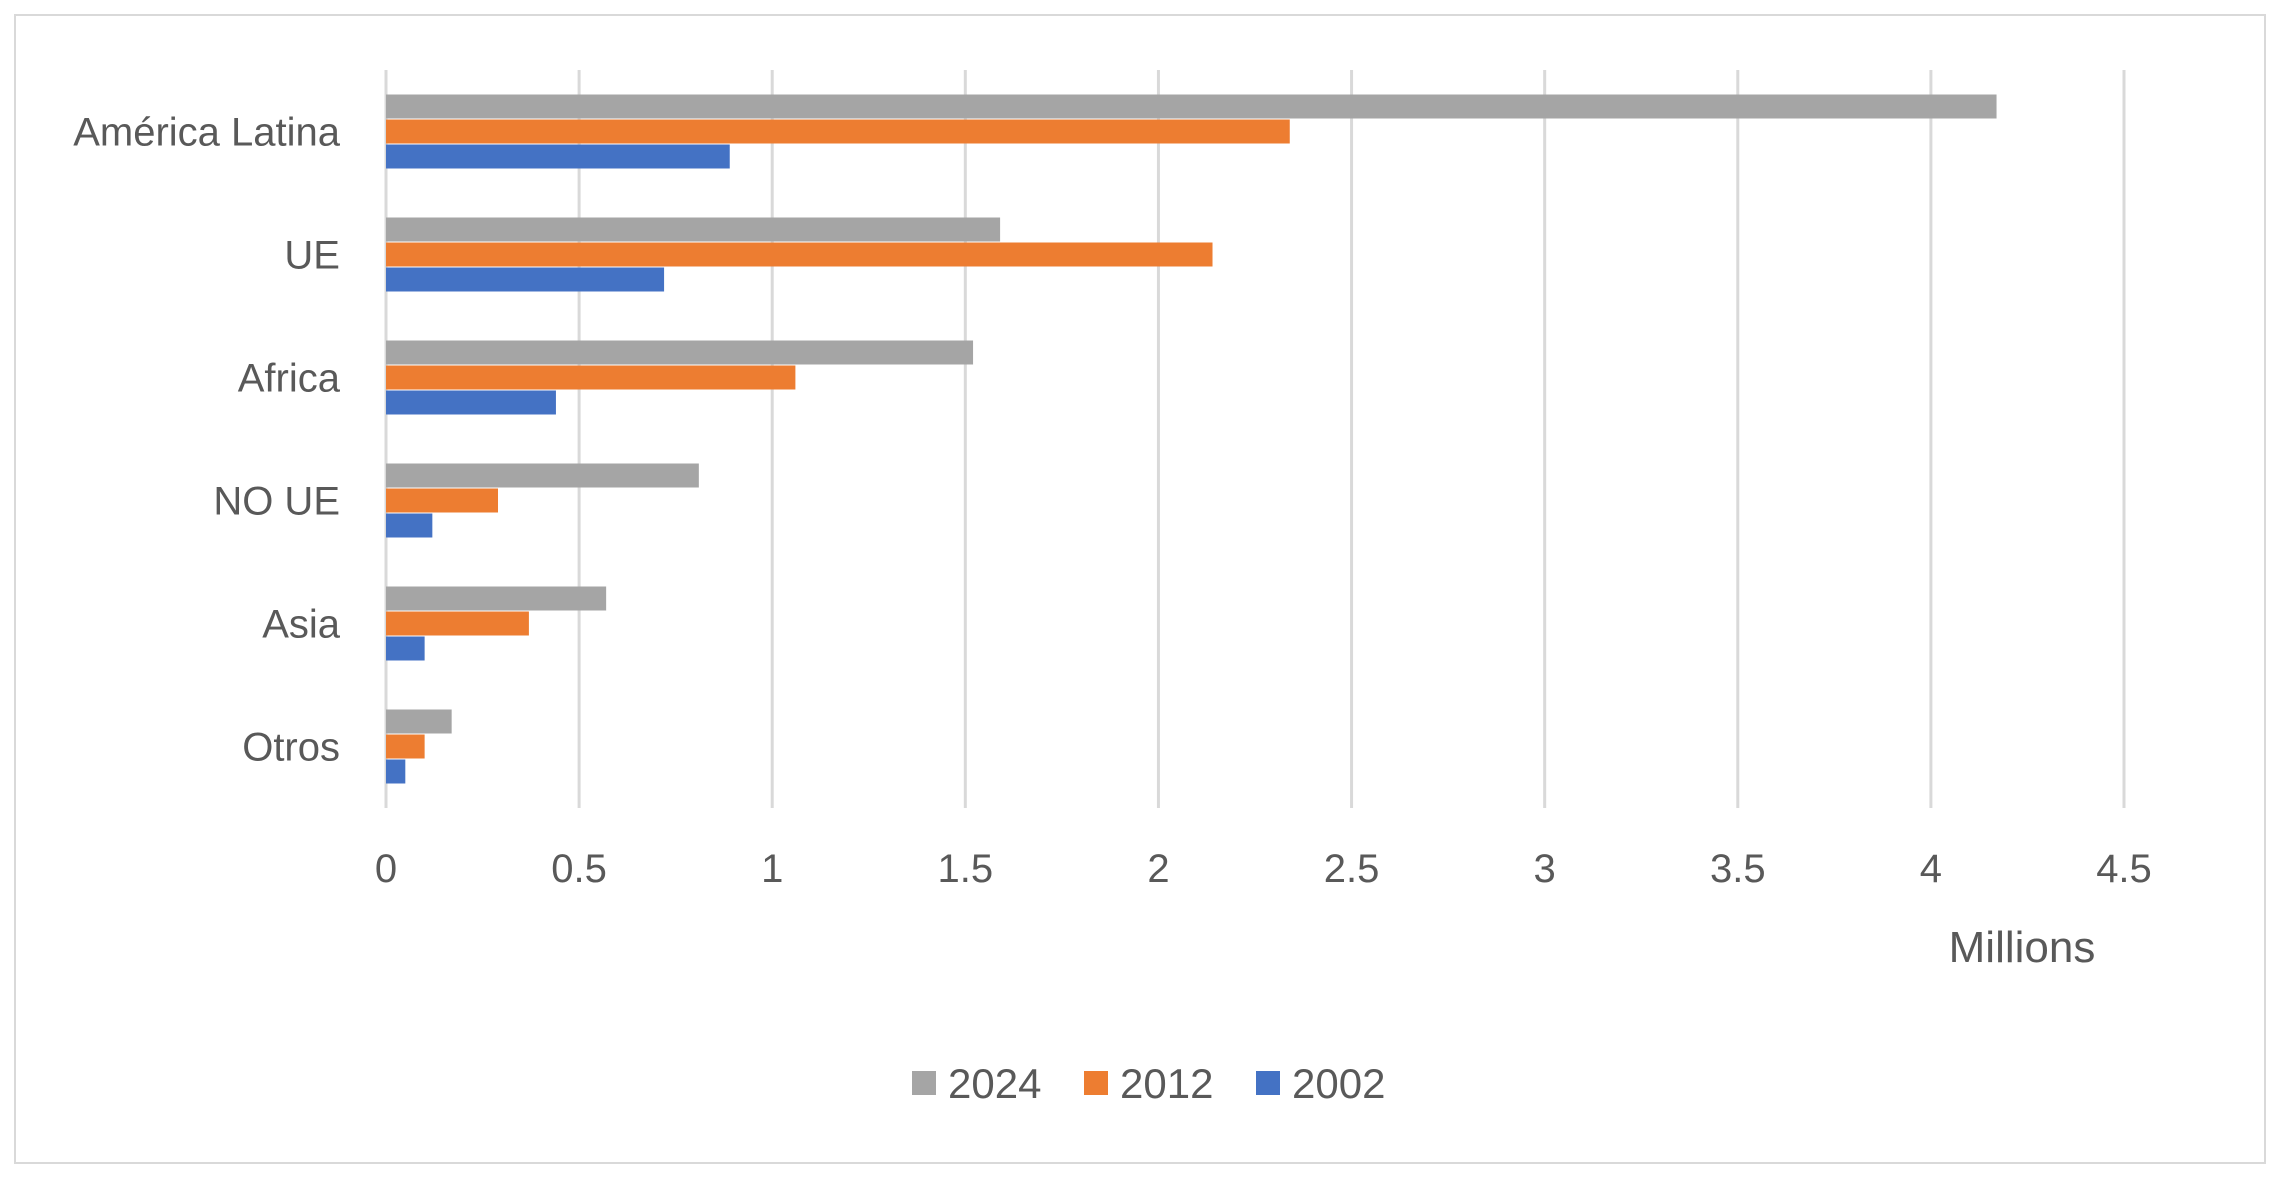 The width and height of the screenshot is (2282, 1180). I want to click on category-labels: América Latina UE Africa NO UE Asia Otros, so click(207, 440).